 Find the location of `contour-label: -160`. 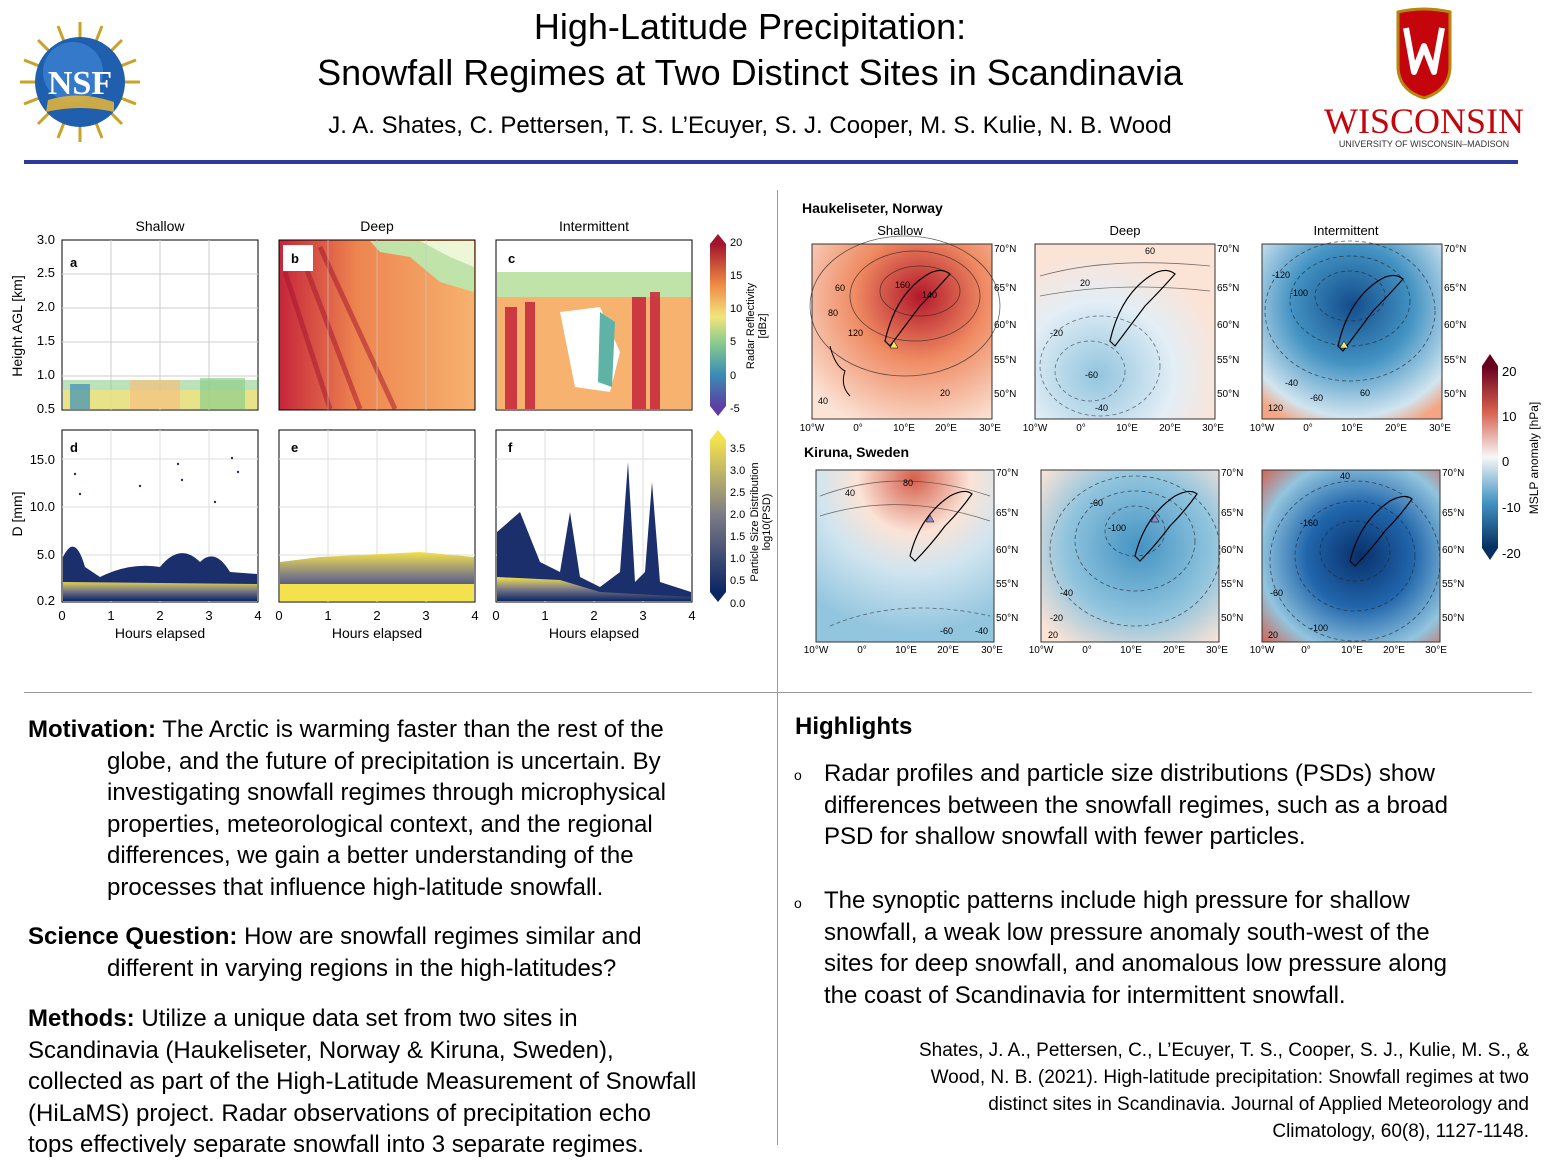

contour-label: -160 is located at coordinates (1309, 523).